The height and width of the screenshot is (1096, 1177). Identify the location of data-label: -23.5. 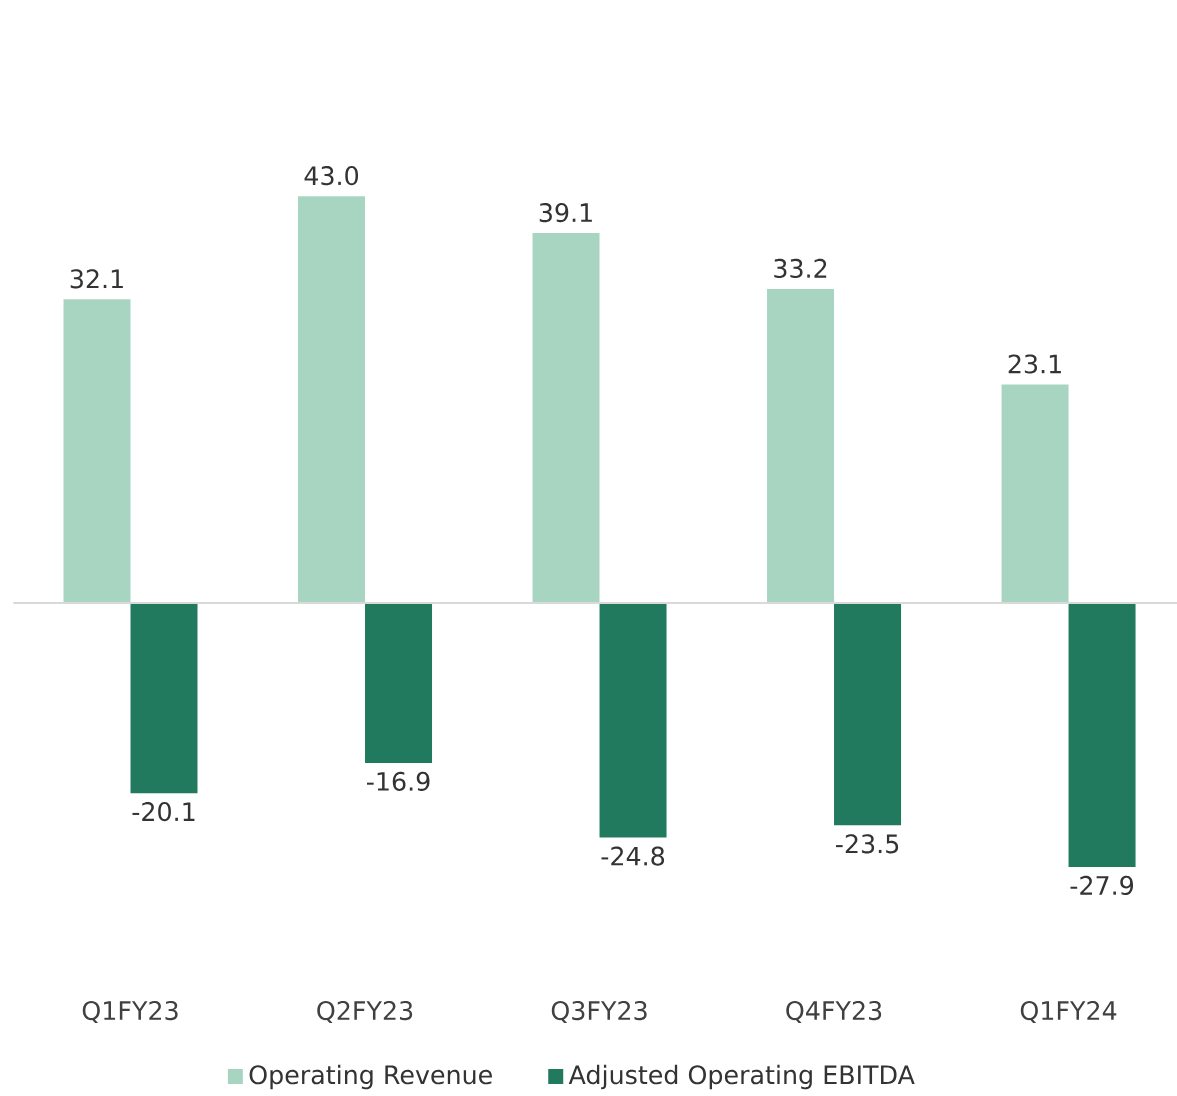
(867, 844).